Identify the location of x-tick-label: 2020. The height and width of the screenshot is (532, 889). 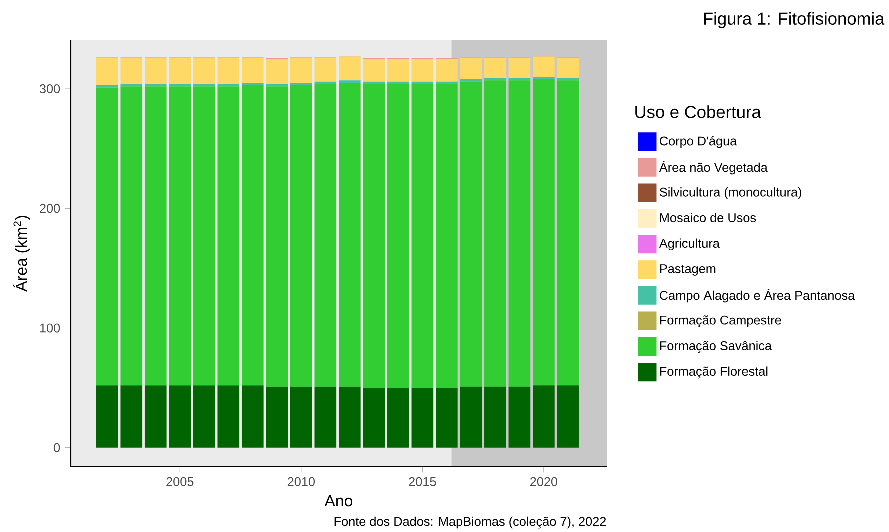
(544, 481).